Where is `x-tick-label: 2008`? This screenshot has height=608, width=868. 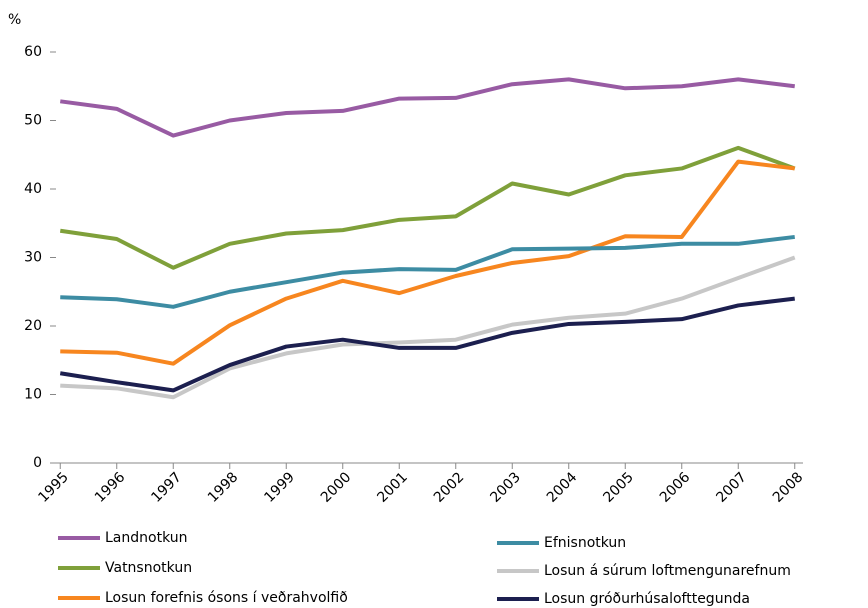
x-tick-label: 2008 is located at coordinates (788, 487).